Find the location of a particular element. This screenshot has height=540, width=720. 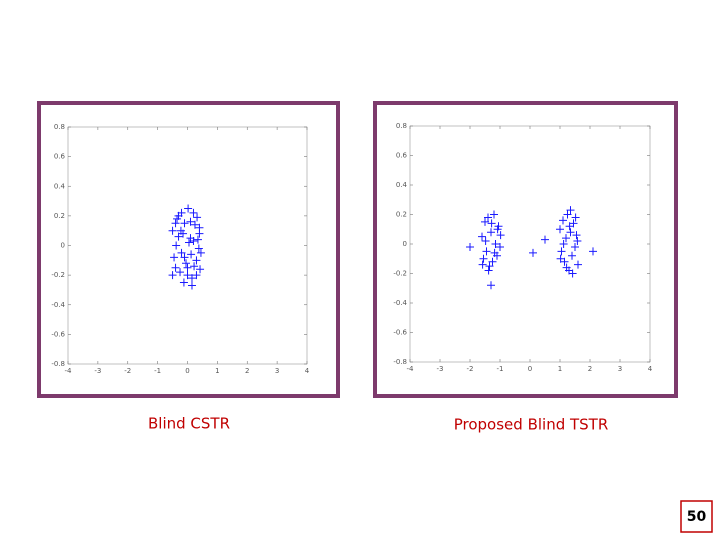

y-tick-label: 0 is located at coordinates (63, 246).